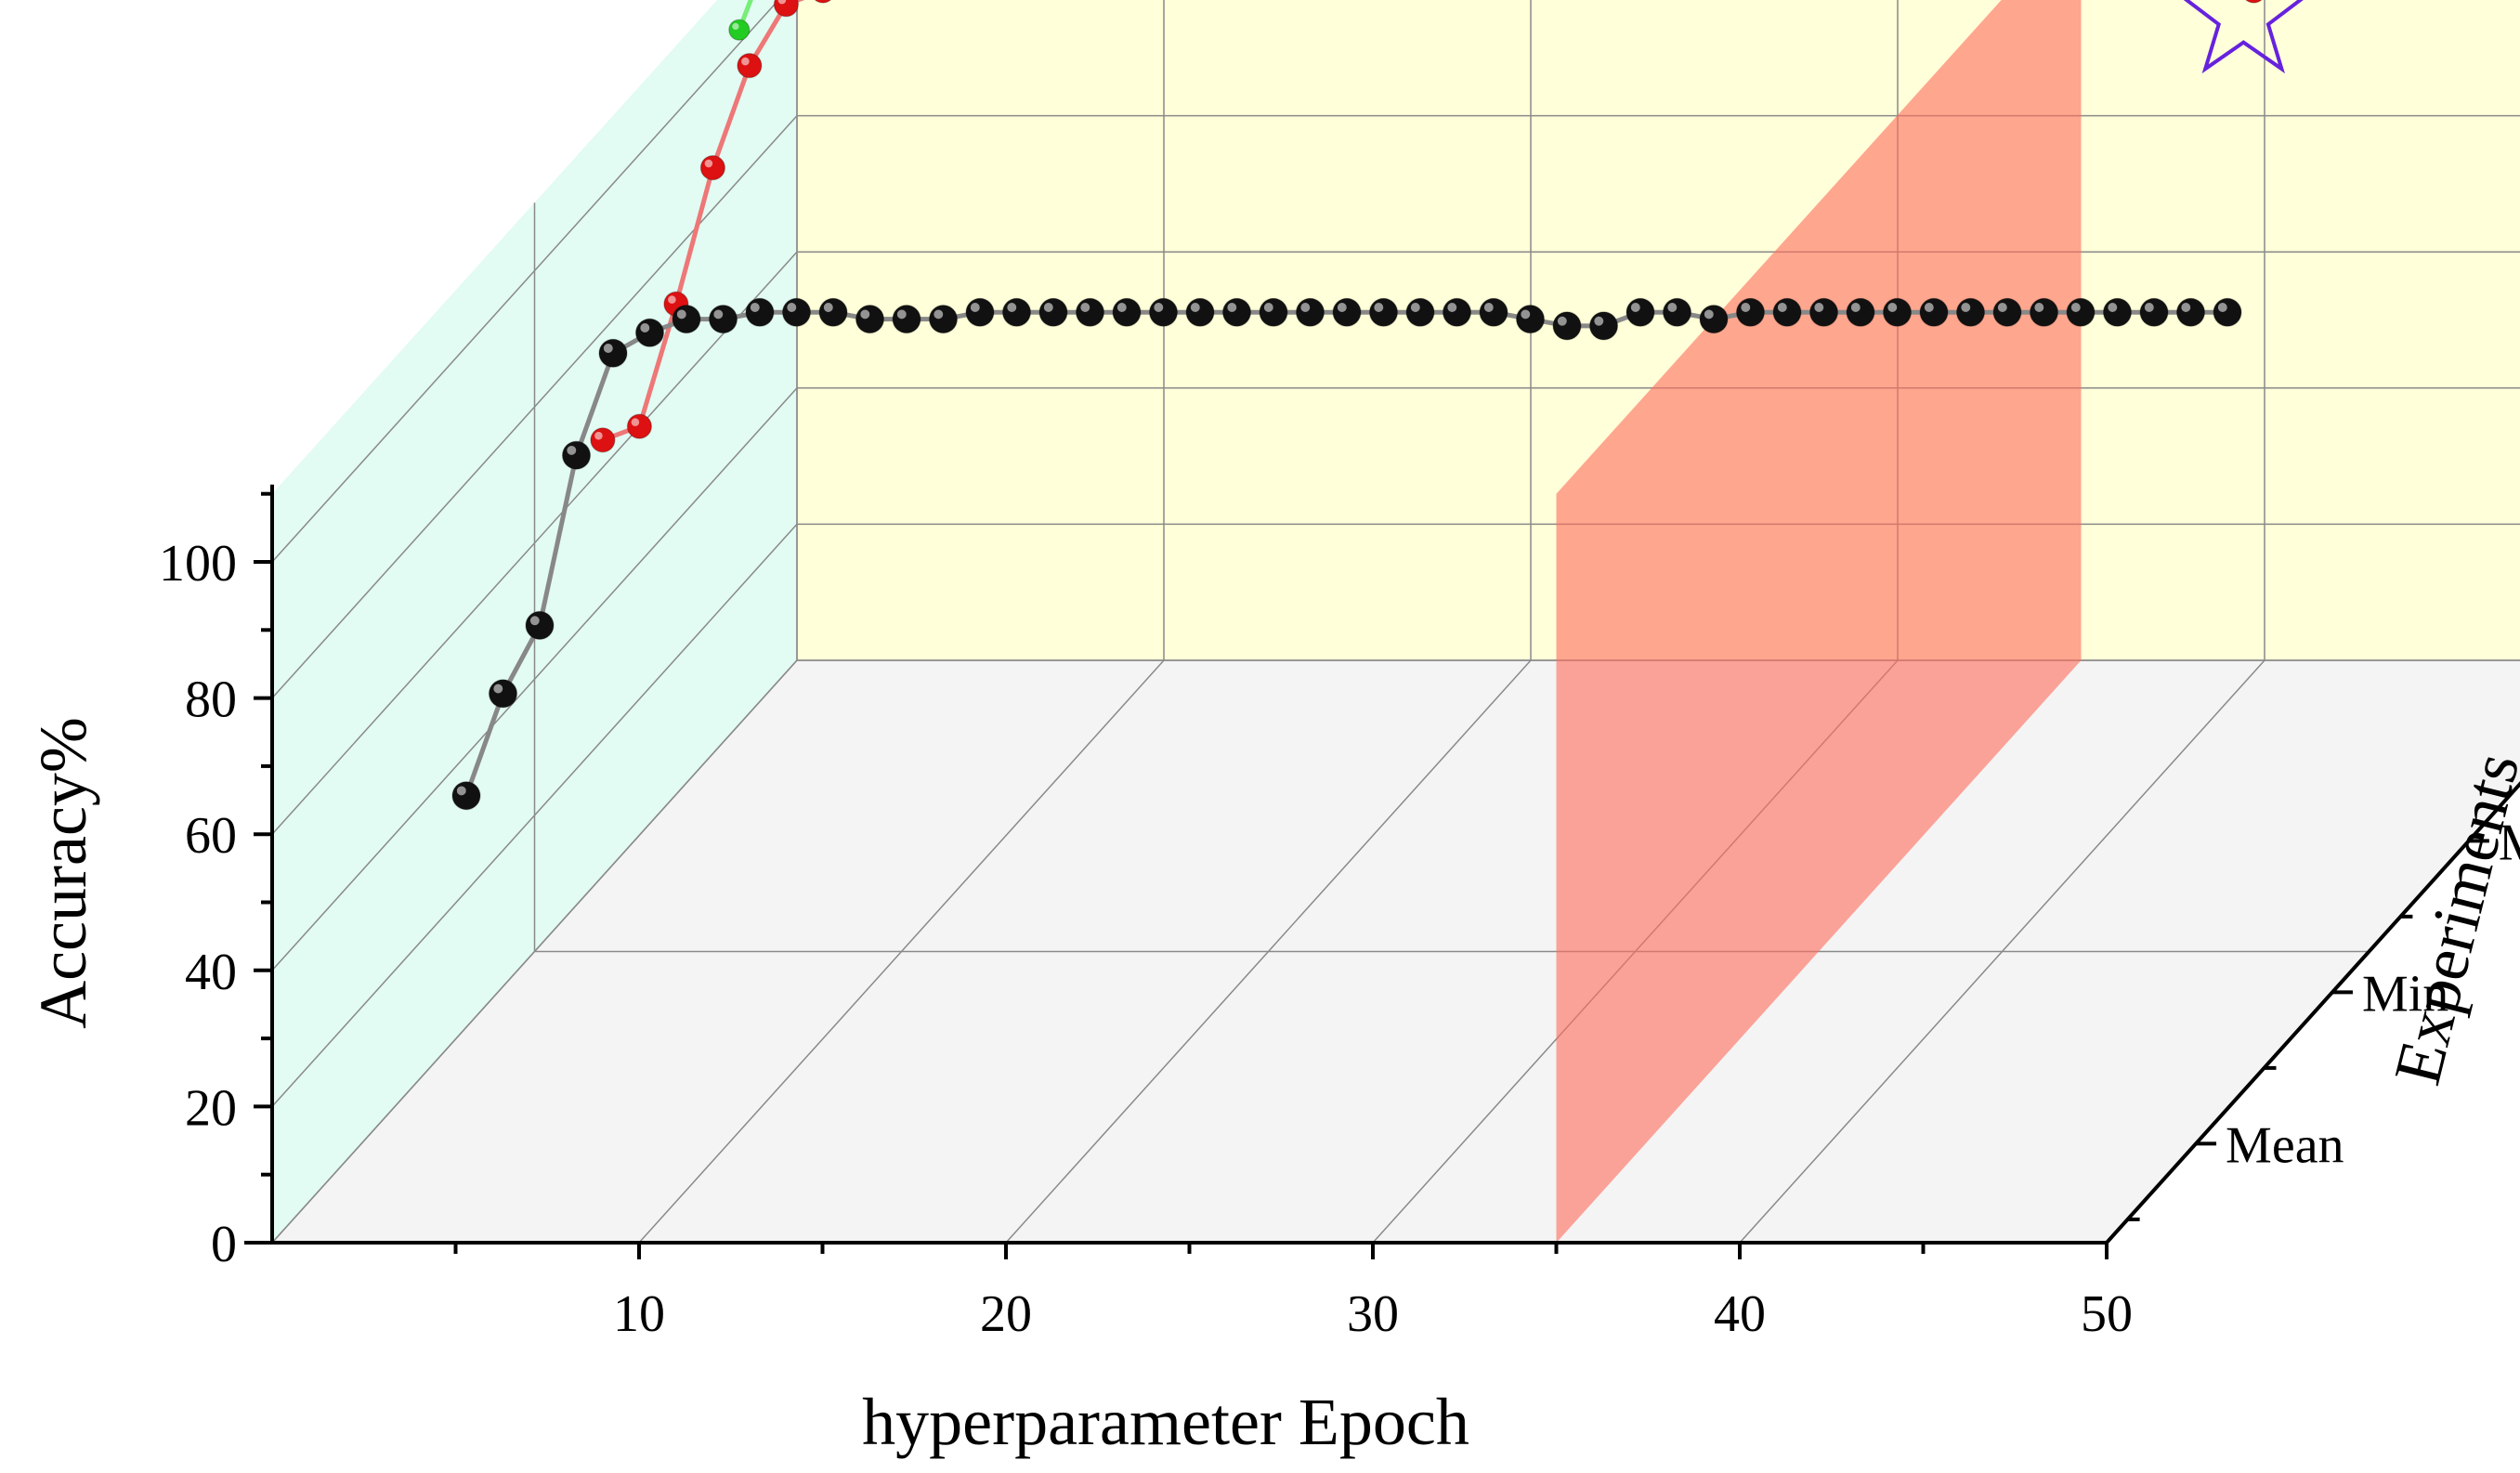 Image resolution: width=2520 pixels, height=1473 pixels. I want to click on y-tick-label: 40, so click(211, 972).